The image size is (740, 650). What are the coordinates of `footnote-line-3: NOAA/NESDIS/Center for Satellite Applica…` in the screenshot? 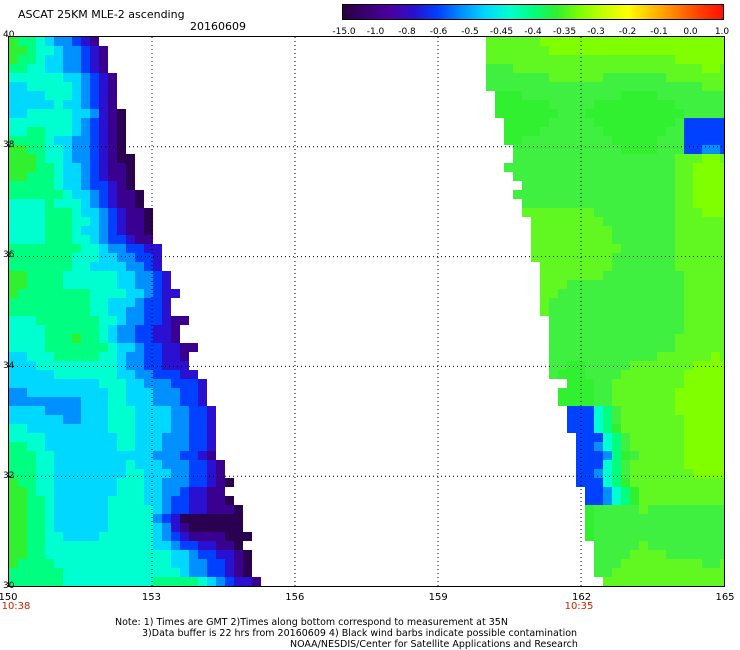 It's located at (434, 644).